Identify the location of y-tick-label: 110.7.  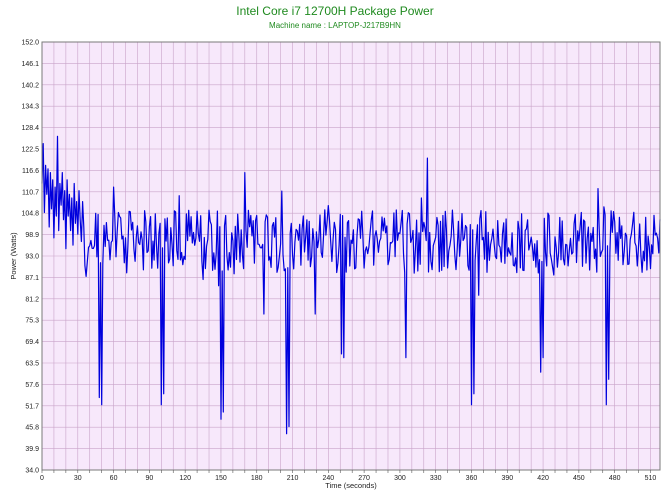
(30, 192).